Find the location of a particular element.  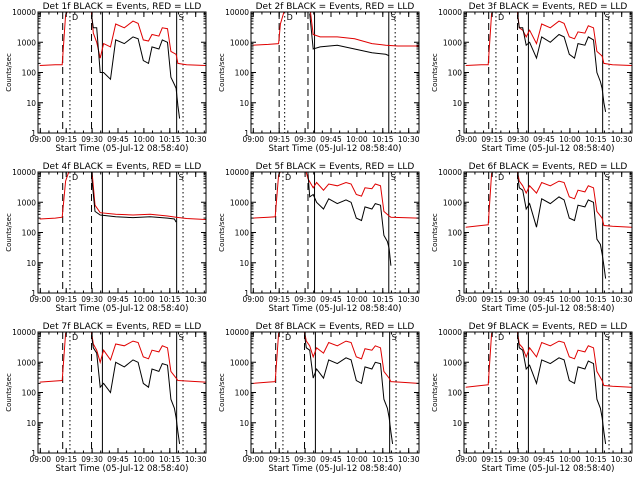

panel-title: Det 3f BLACK = Events, RED = LLD is located at coordinates (548, 7).